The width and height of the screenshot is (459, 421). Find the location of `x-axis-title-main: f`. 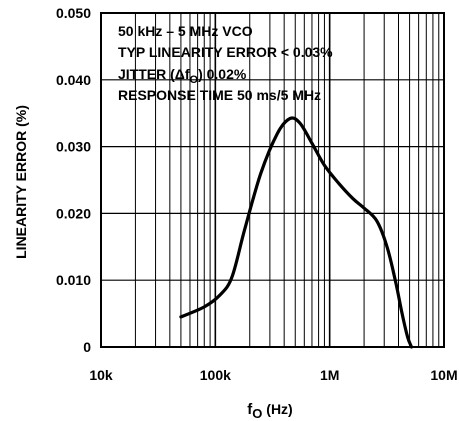

x-axis-title-main: f is located at coordinates (250, 409).